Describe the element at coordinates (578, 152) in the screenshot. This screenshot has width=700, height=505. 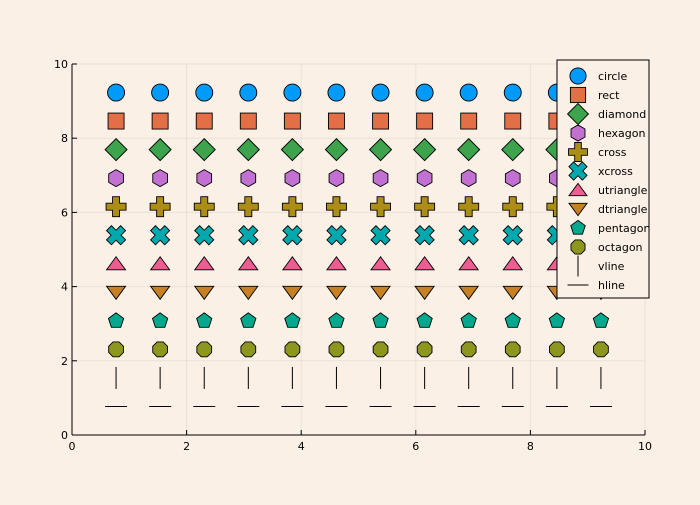
I see `legend-cross-icon` at that location.